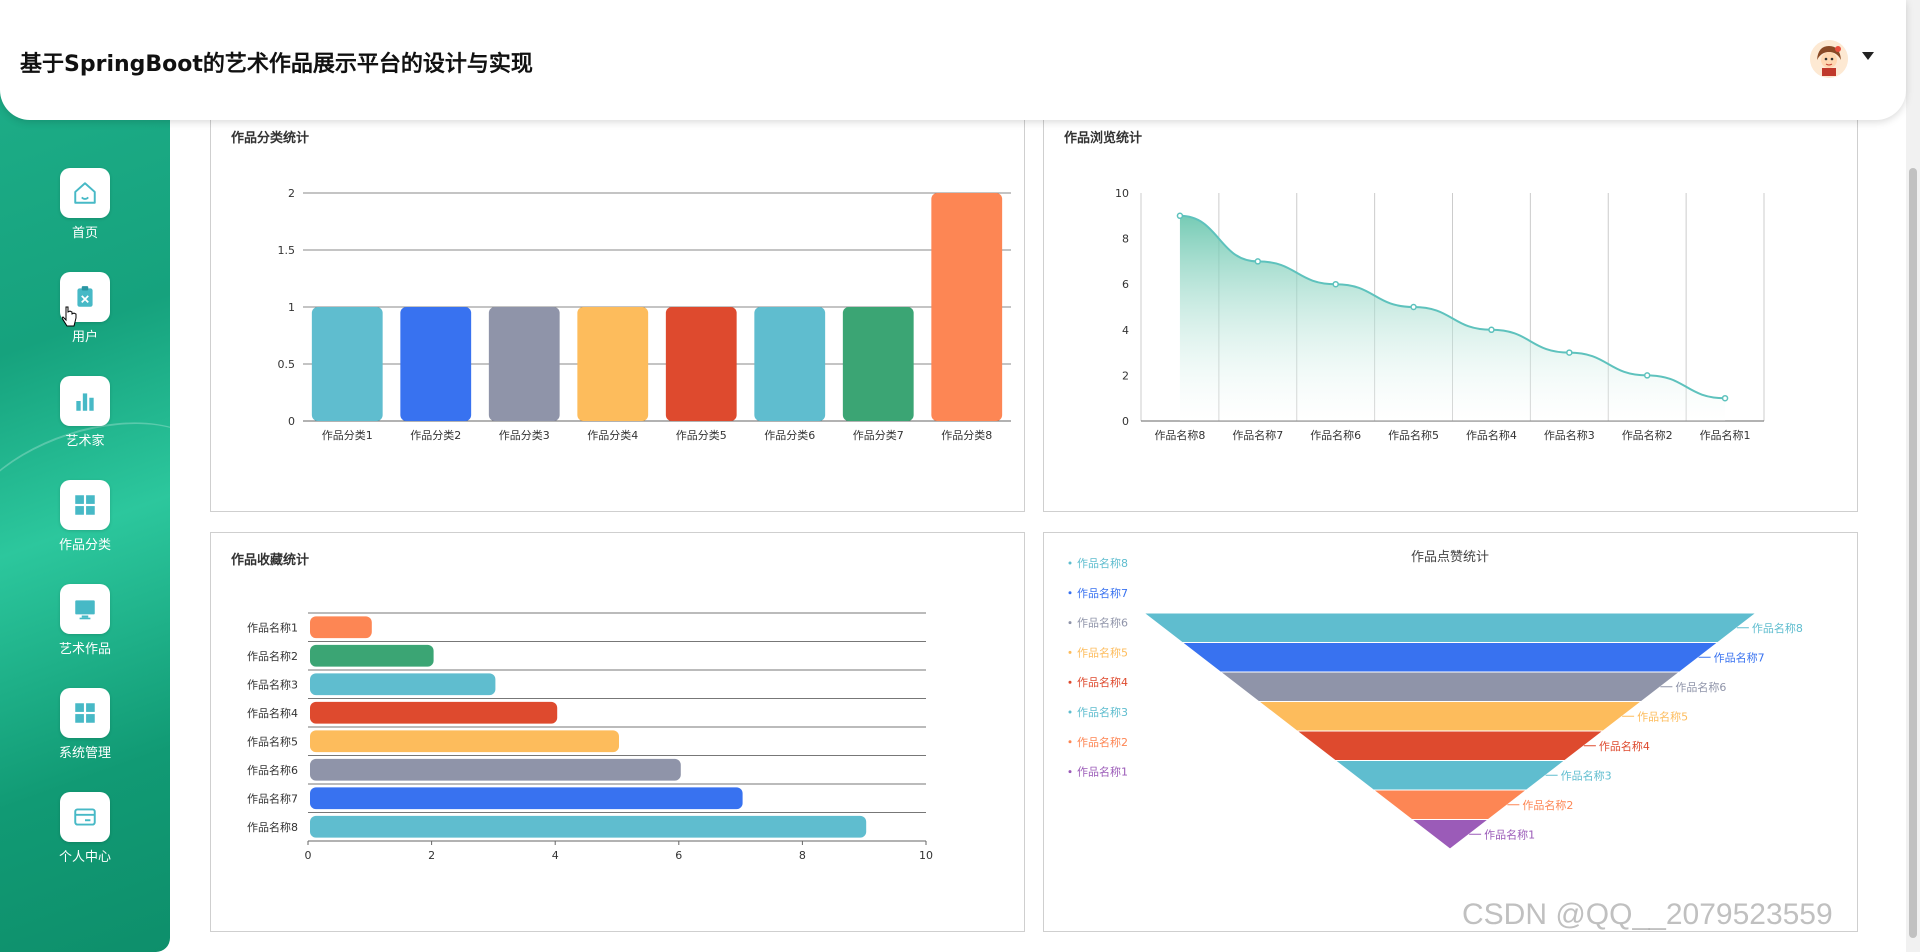 Image resolution: width=1920 pixels, height=952 pixels. What do you see at coordinates (1102, 623) in the screenshot?
I see `legend-item: 作品名称6` at bounding box center [1102, 623].